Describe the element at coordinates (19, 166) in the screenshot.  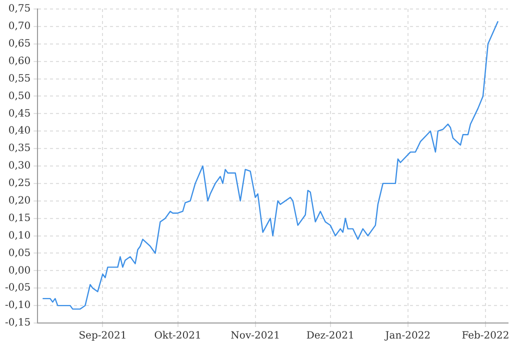
I see `y-tick-label: 0,30` at that location.